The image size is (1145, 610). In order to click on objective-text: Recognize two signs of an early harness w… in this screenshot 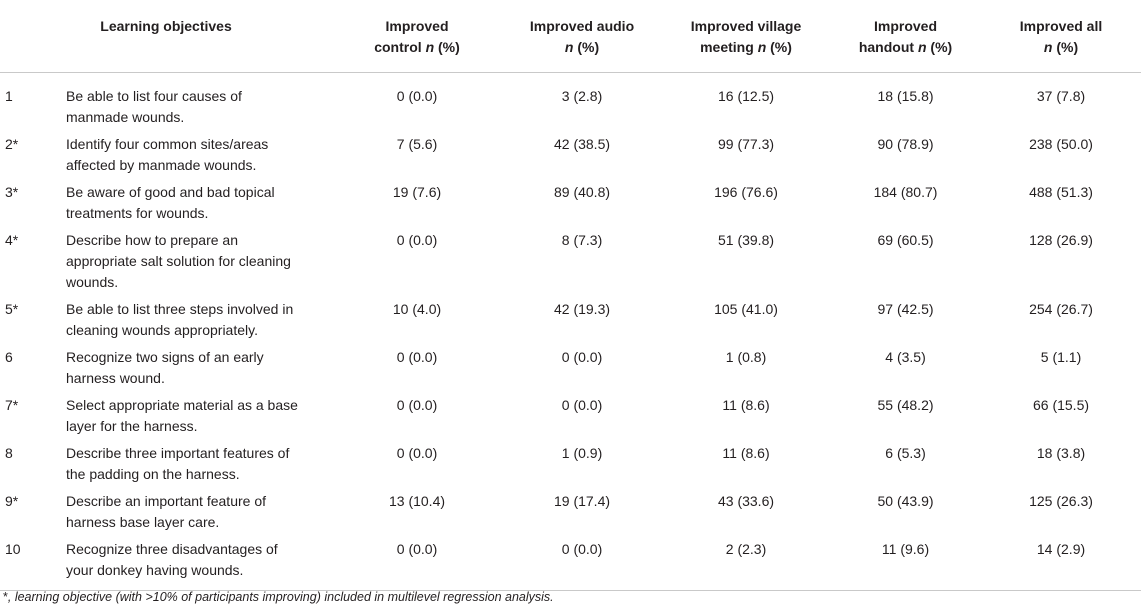, I will do `click(197, 371)`.